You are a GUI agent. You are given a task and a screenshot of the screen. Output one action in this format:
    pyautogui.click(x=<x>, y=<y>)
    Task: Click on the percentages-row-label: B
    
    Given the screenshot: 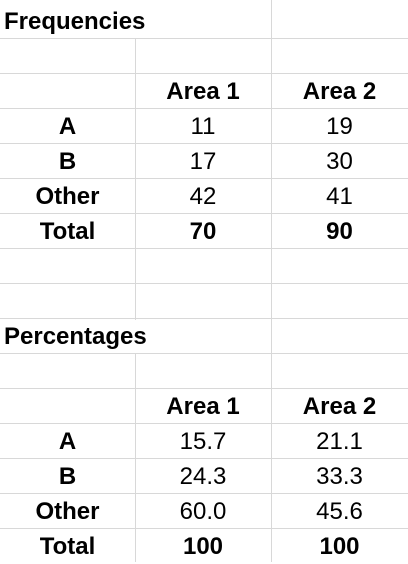 What is the action you would take?
    pyautogui.click(x=67, y=476)
    